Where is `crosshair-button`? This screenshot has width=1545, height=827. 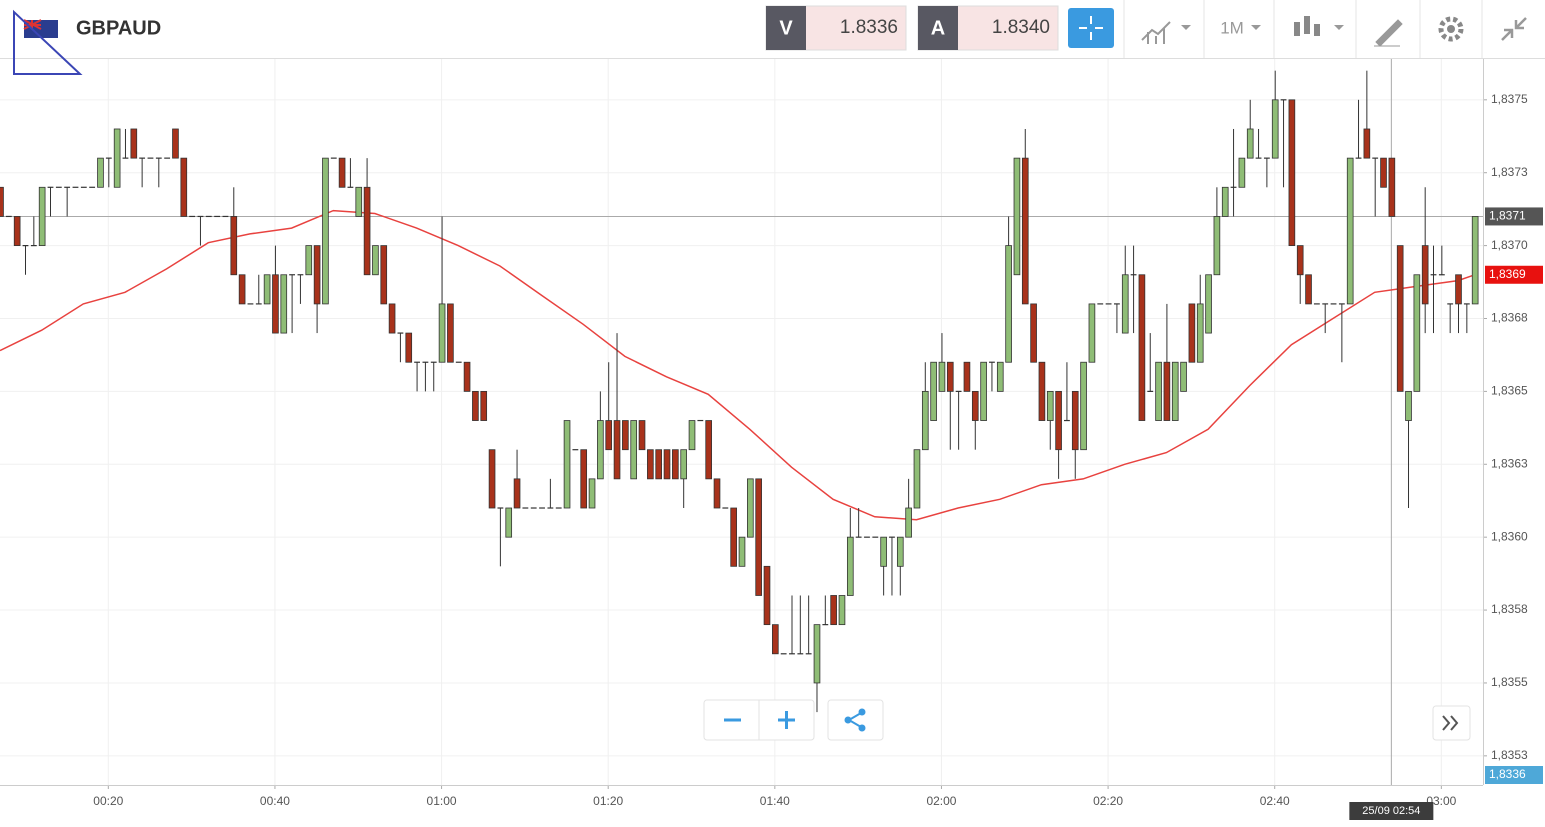 crosshair-button is located at coordinates (1091, 28).